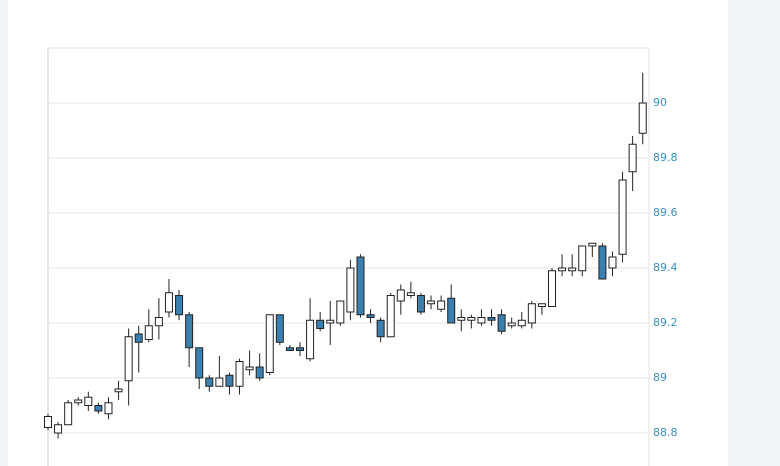  What do you see at coordinates (660, 102) in the screenshot?
I see `y-tick-label: 90` at bounding box center [660, 102].